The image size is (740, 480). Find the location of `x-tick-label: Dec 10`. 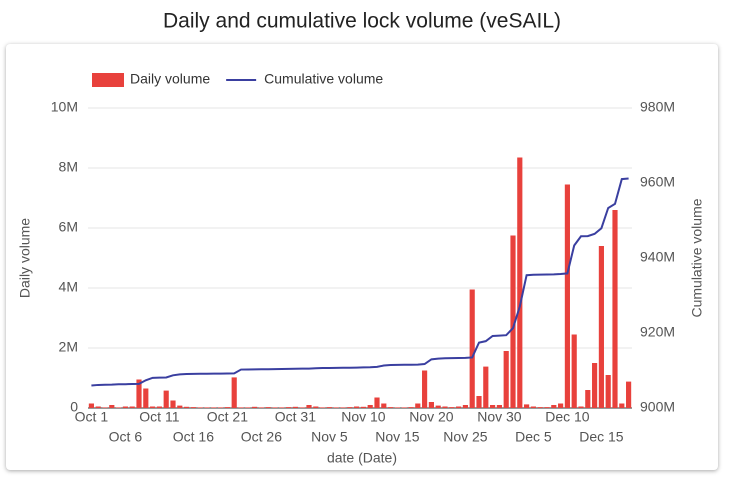

x-tick-label: Dec 10 is located at coordinates (567, 417).